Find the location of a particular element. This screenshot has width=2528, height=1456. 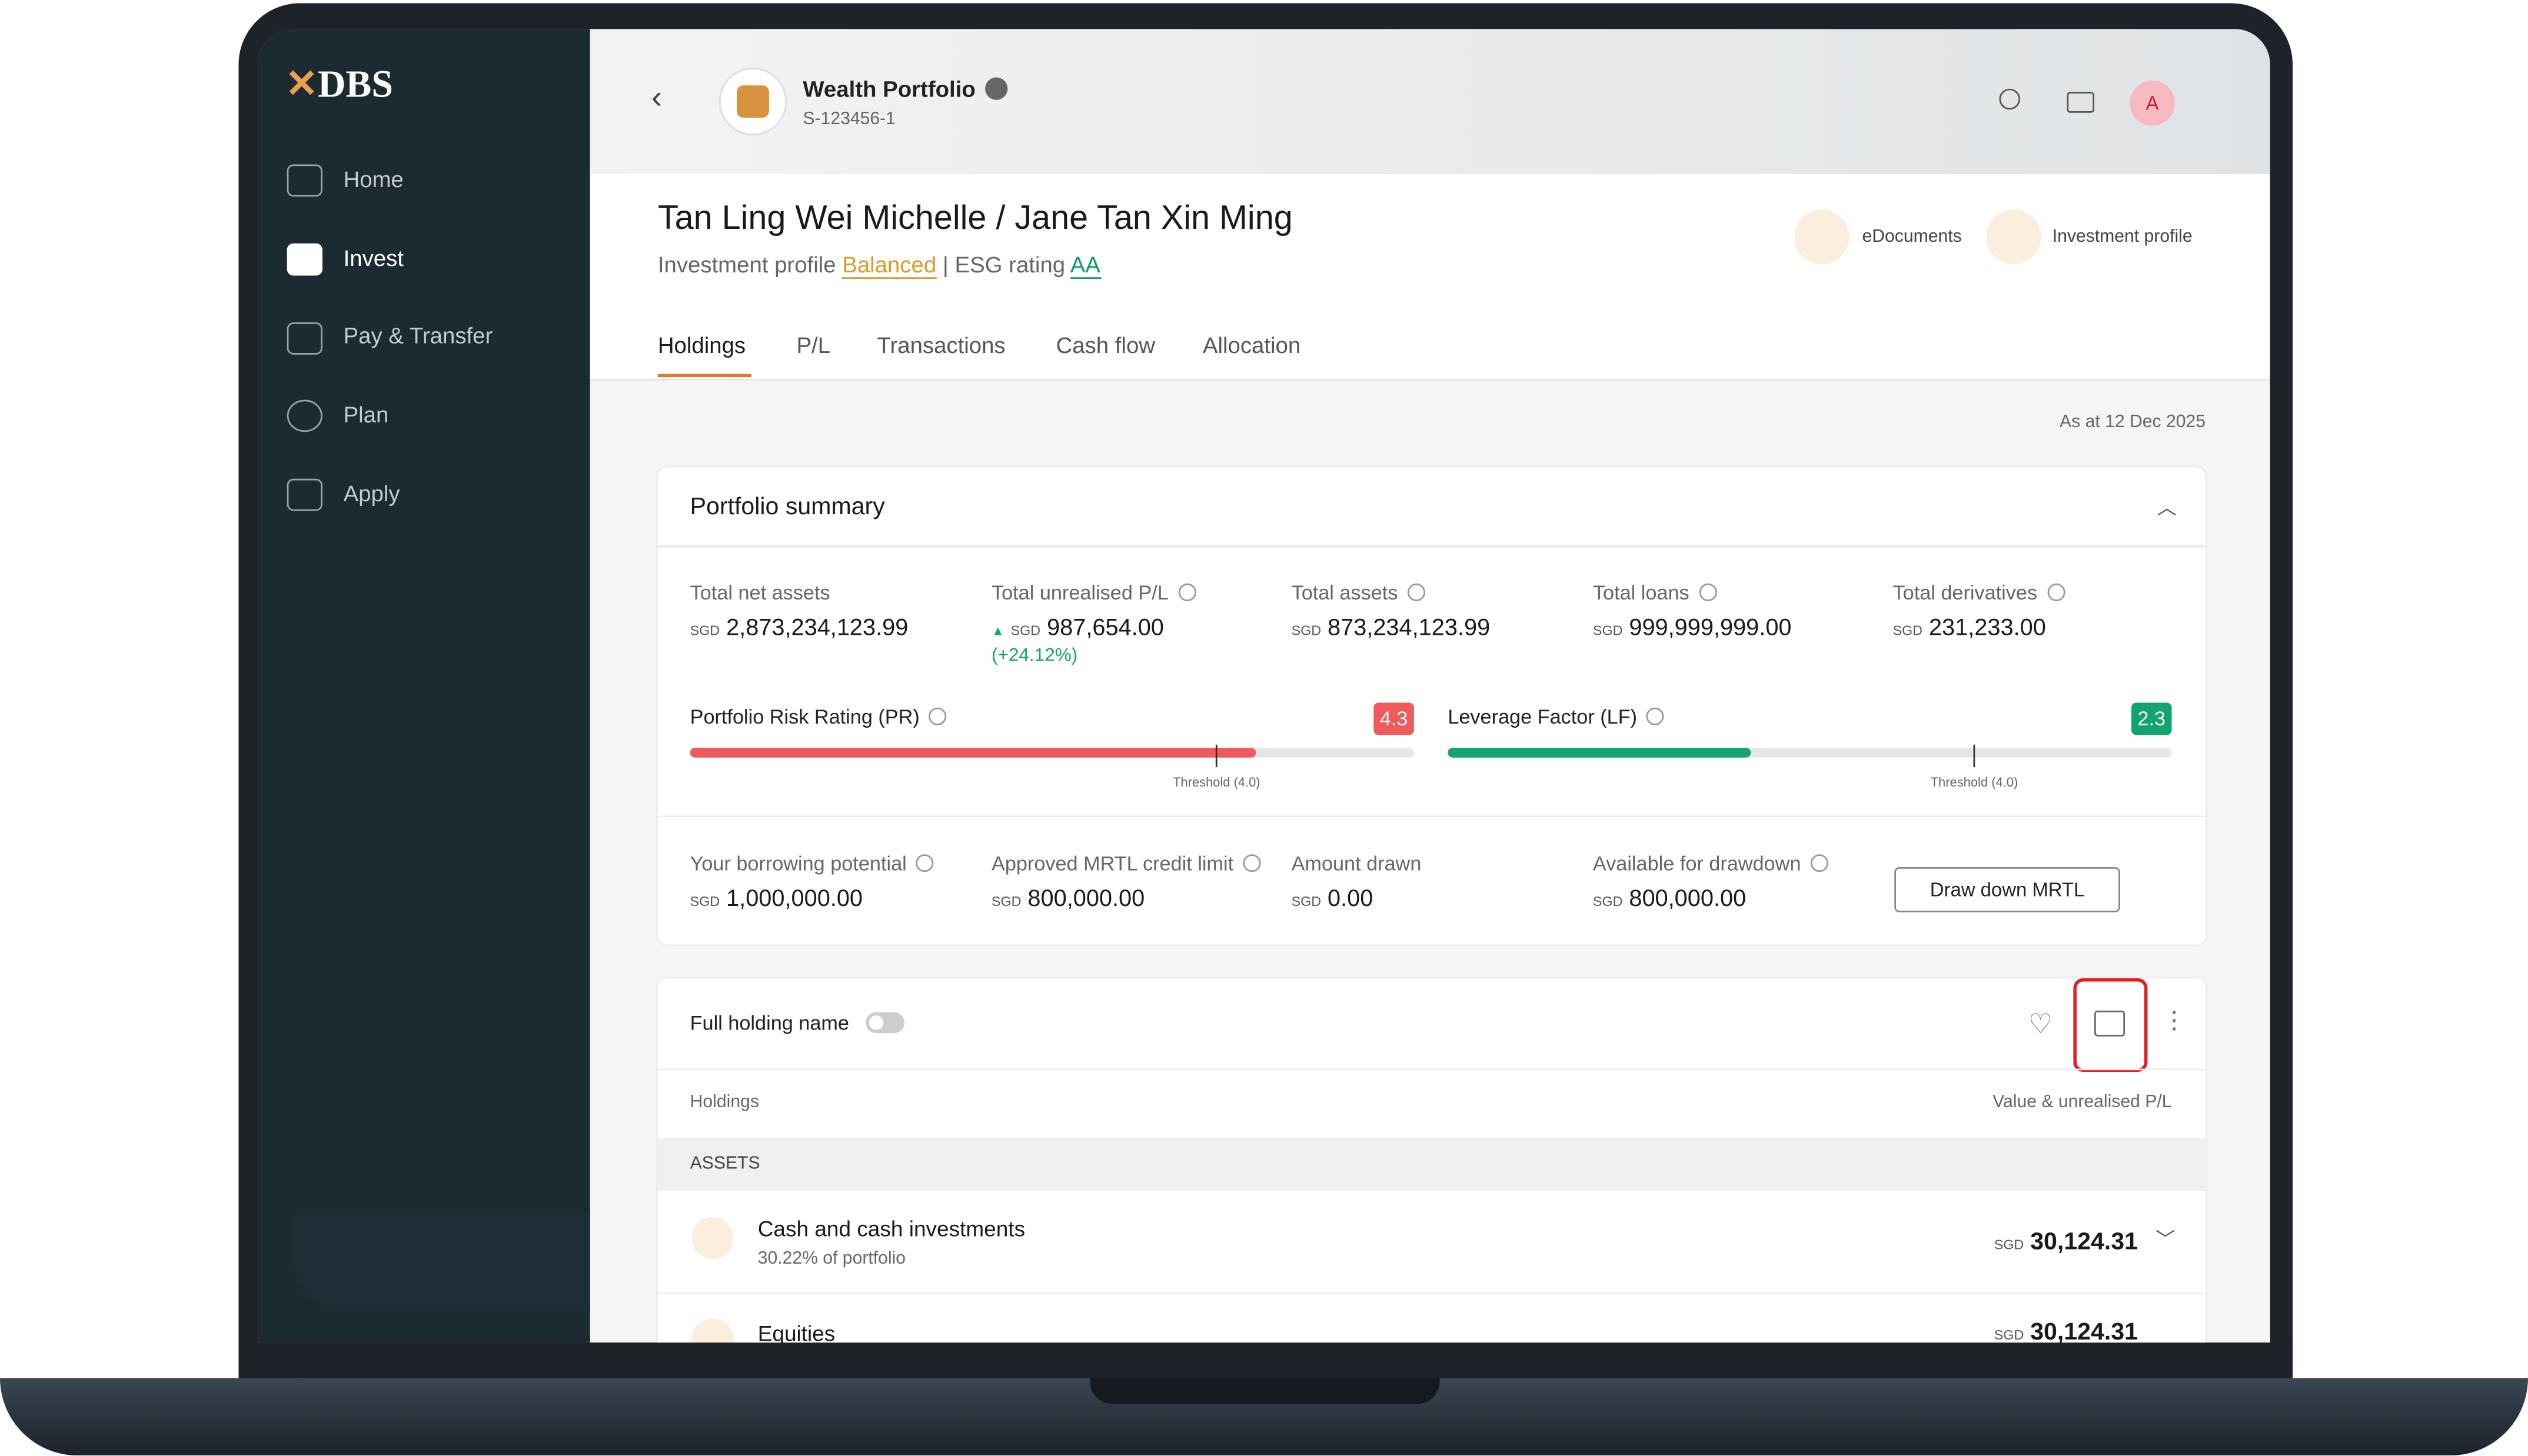

account: S-123456-1 is located at coordinates (850, 119).